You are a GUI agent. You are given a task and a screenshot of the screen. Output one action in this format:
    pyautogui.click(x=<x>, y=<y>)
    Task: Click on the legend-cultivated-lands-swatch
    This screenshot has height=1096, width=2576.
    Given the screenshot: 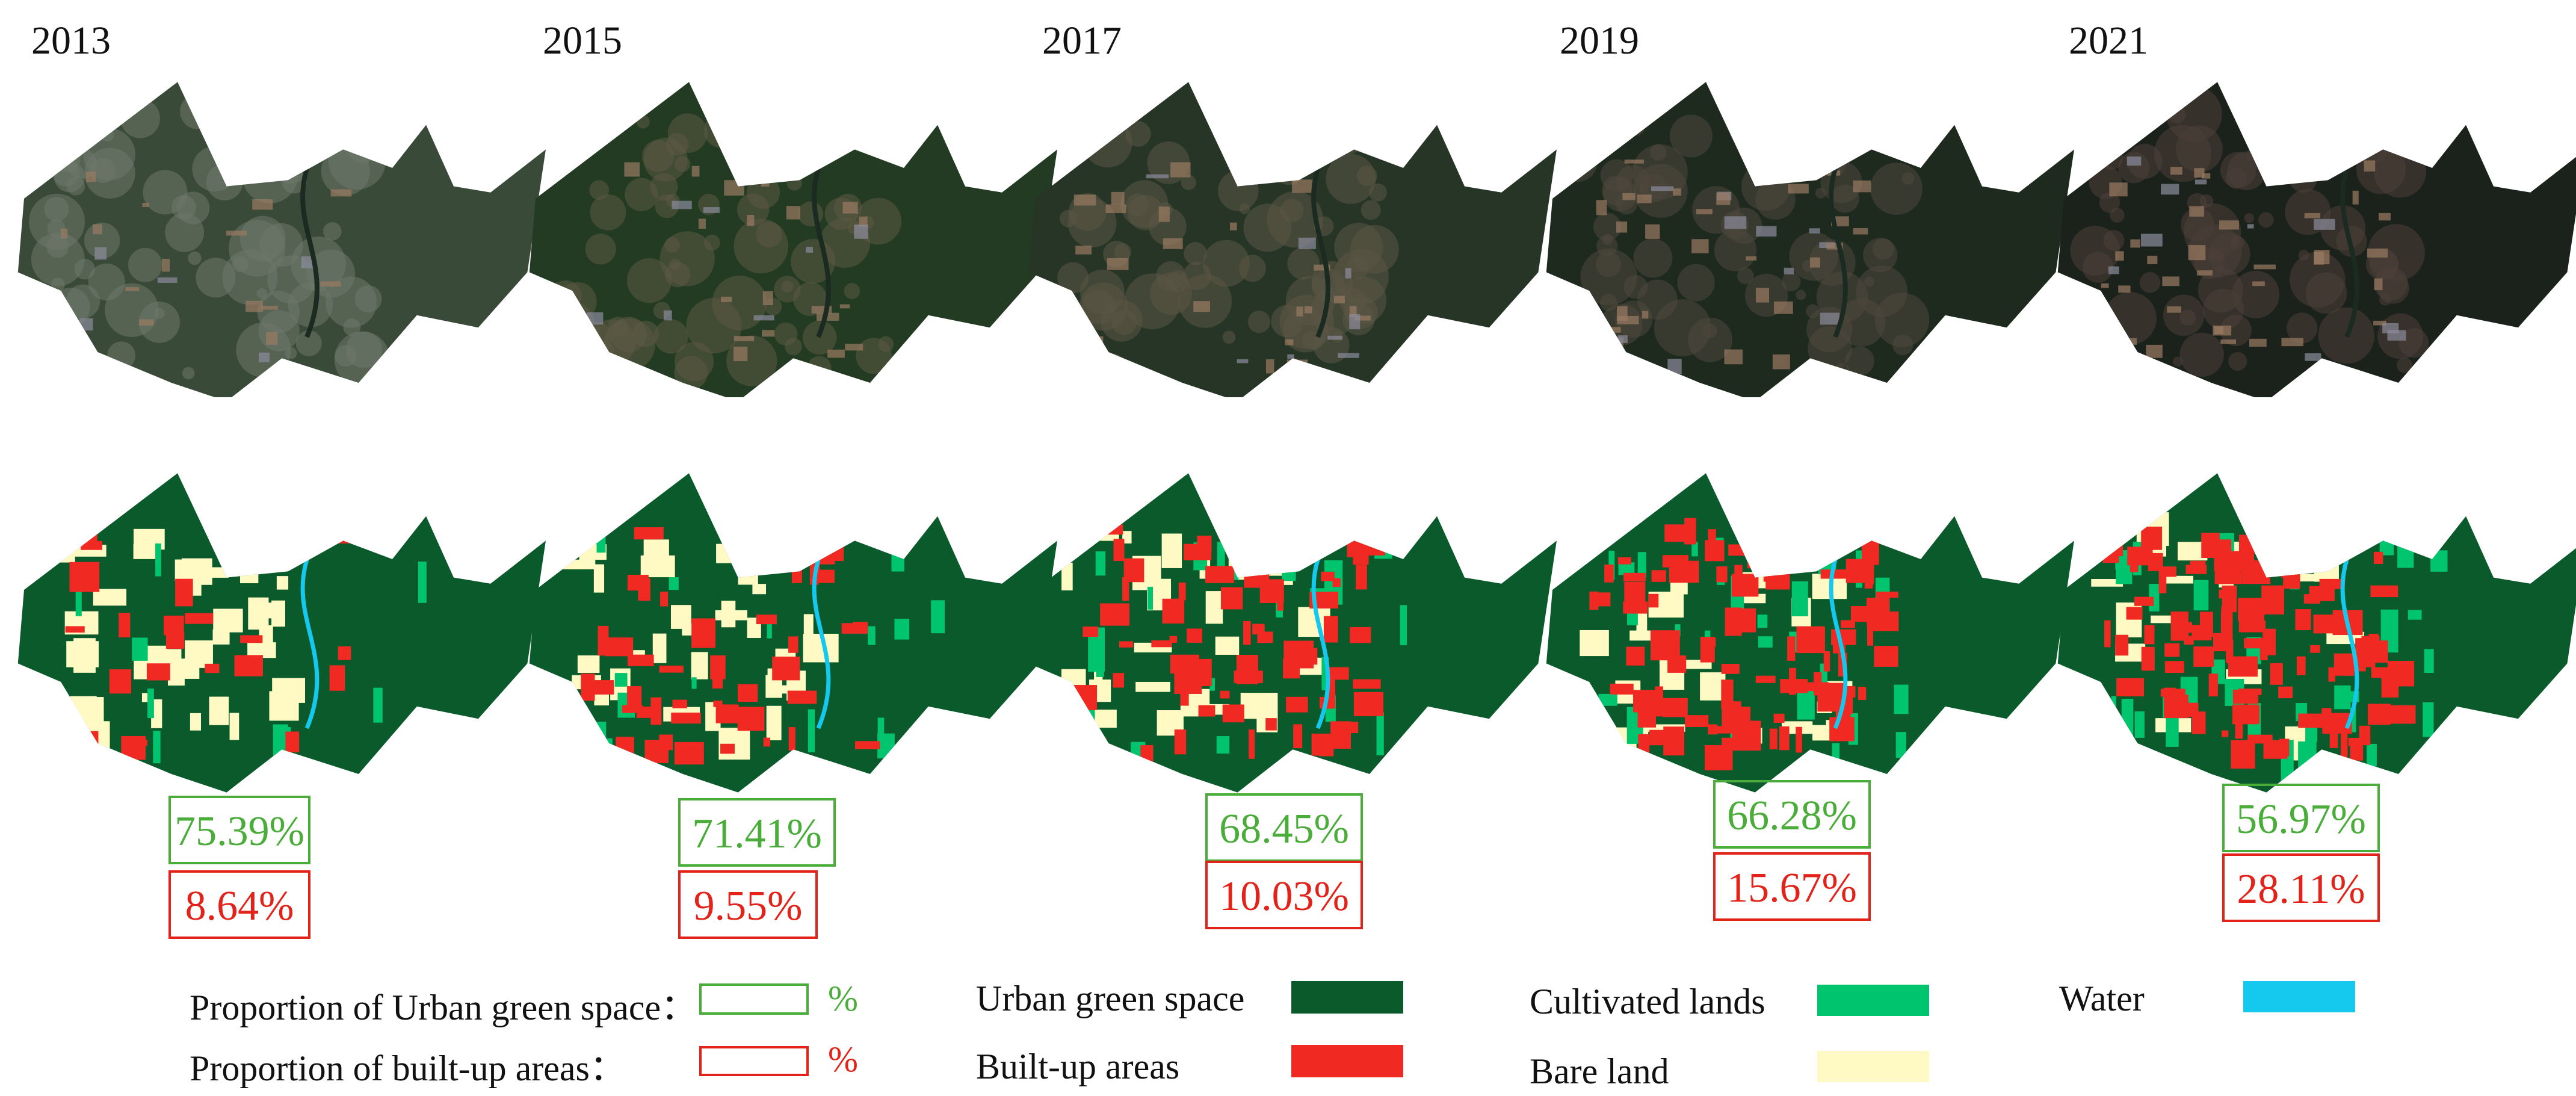 What is the action you would take?
    pyautogui.click(x=1873, y=1001)
    